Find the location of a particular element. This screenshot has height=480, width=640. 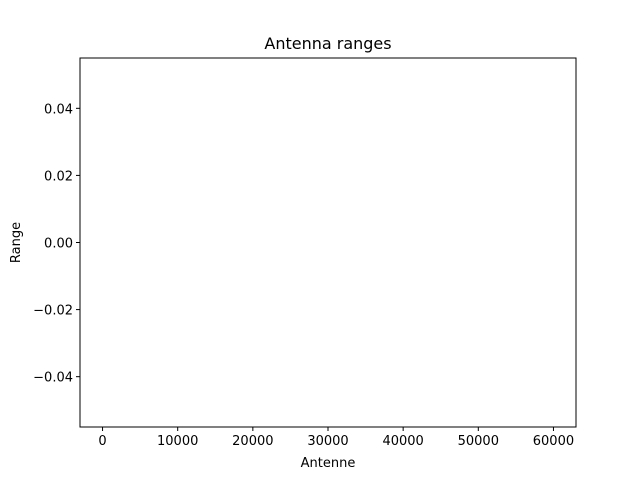

x-axis-ticks: 0 10000 20000 30000 40000 50000 60000 is located at coordinates (336, 438).